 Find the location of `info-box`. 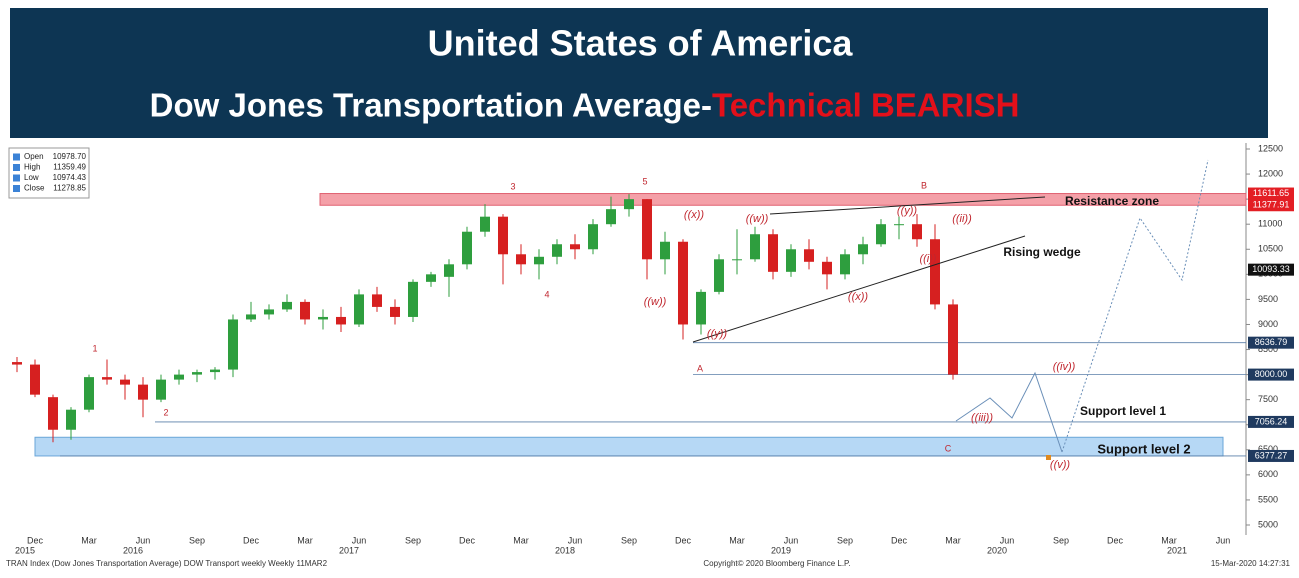

info-box is located at coordinates (49, 173).